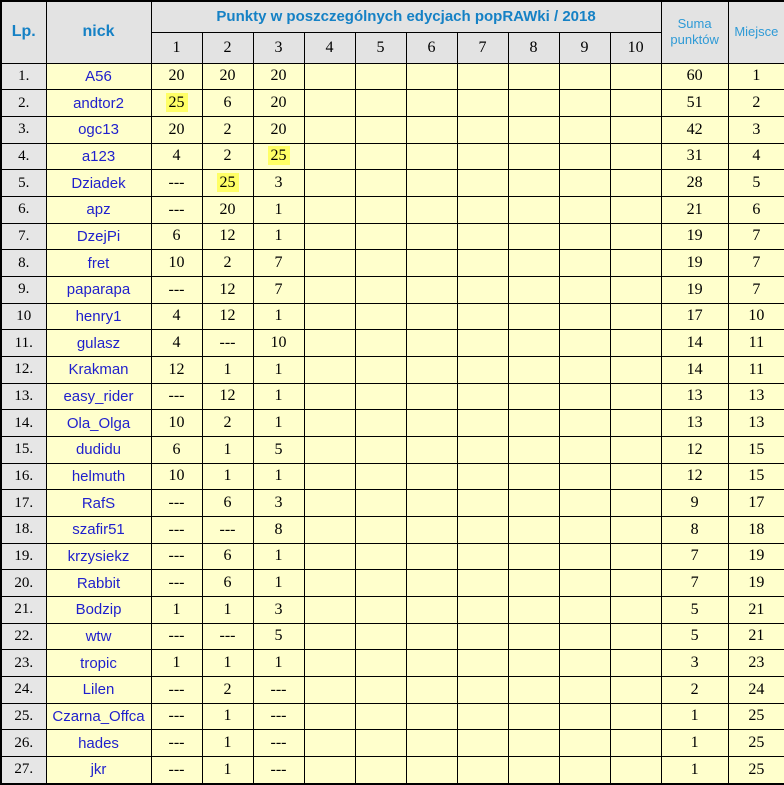 This screenshot has height=785, width=784. Describe the element at coordinates (98, 369) in the screenshot. I see `nick-cell: Krakman` at that location.